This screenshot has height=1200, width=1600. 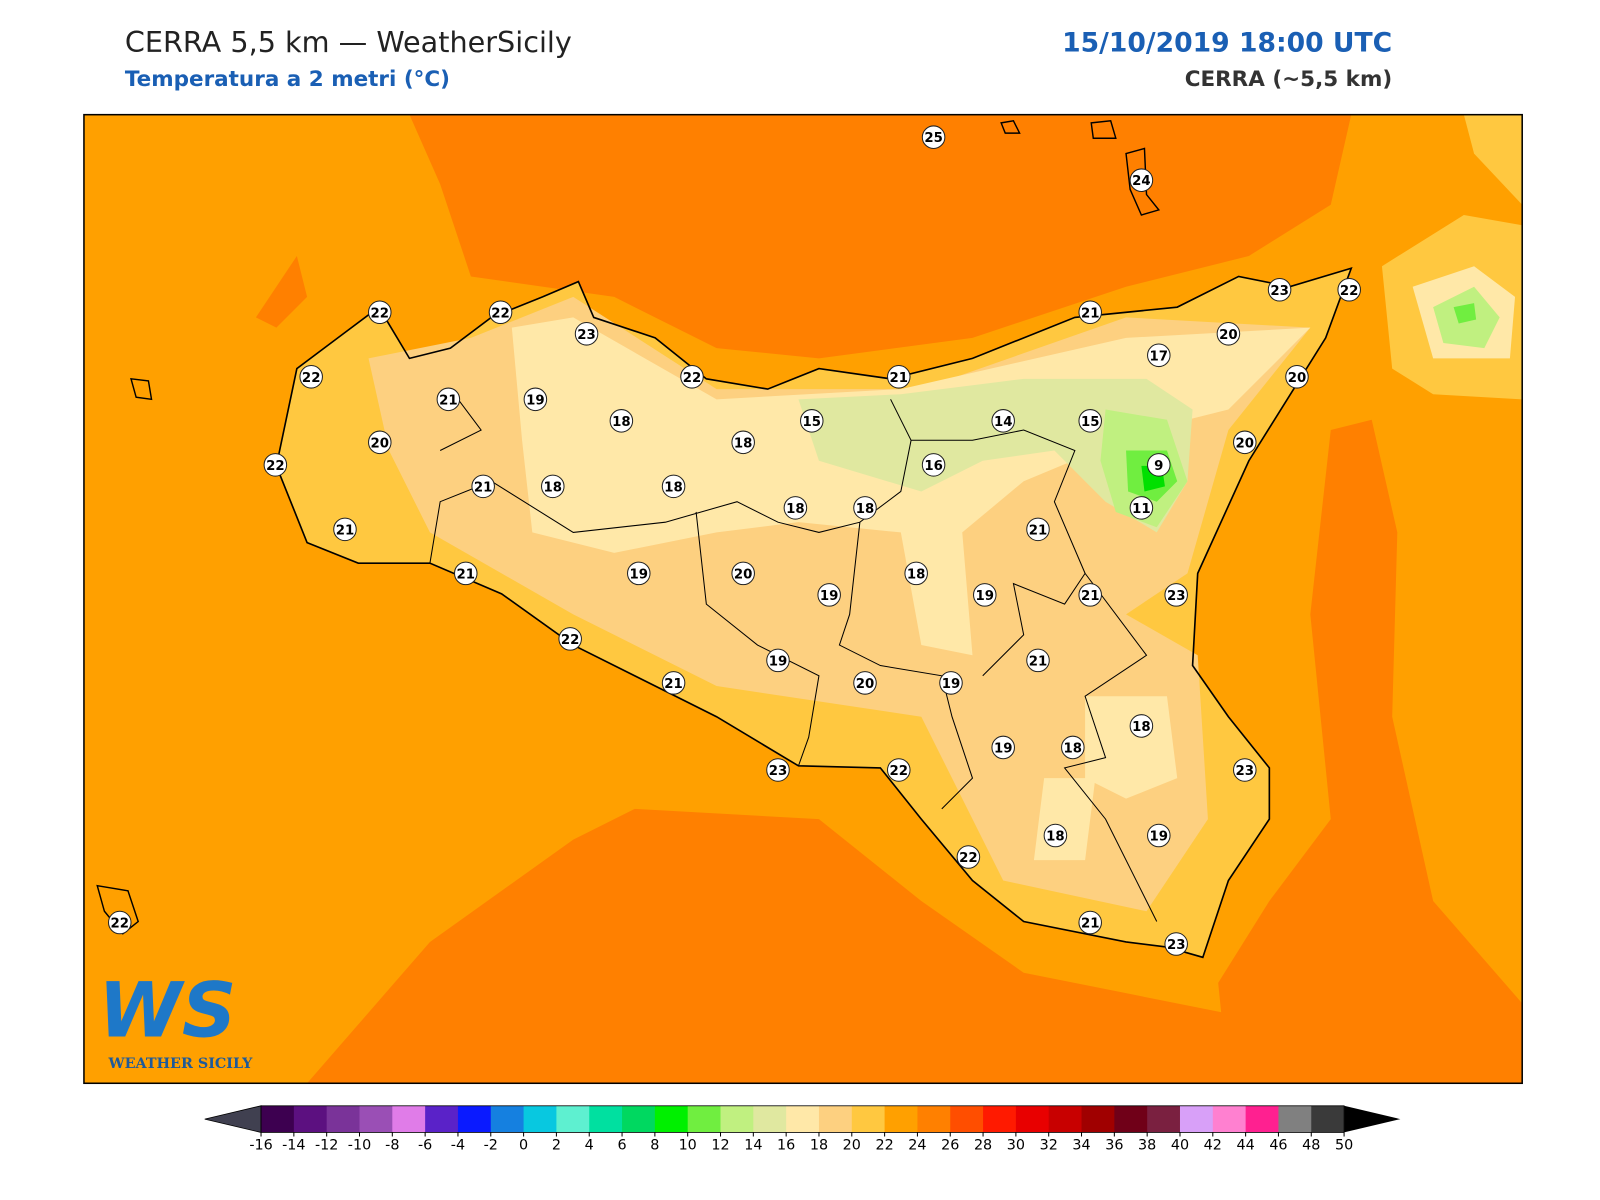 What do you see at coordinates (1213, 1146) in the screenshot?
I see `colorbar-tick-label: 42` at bounding box center [1213, 1146].